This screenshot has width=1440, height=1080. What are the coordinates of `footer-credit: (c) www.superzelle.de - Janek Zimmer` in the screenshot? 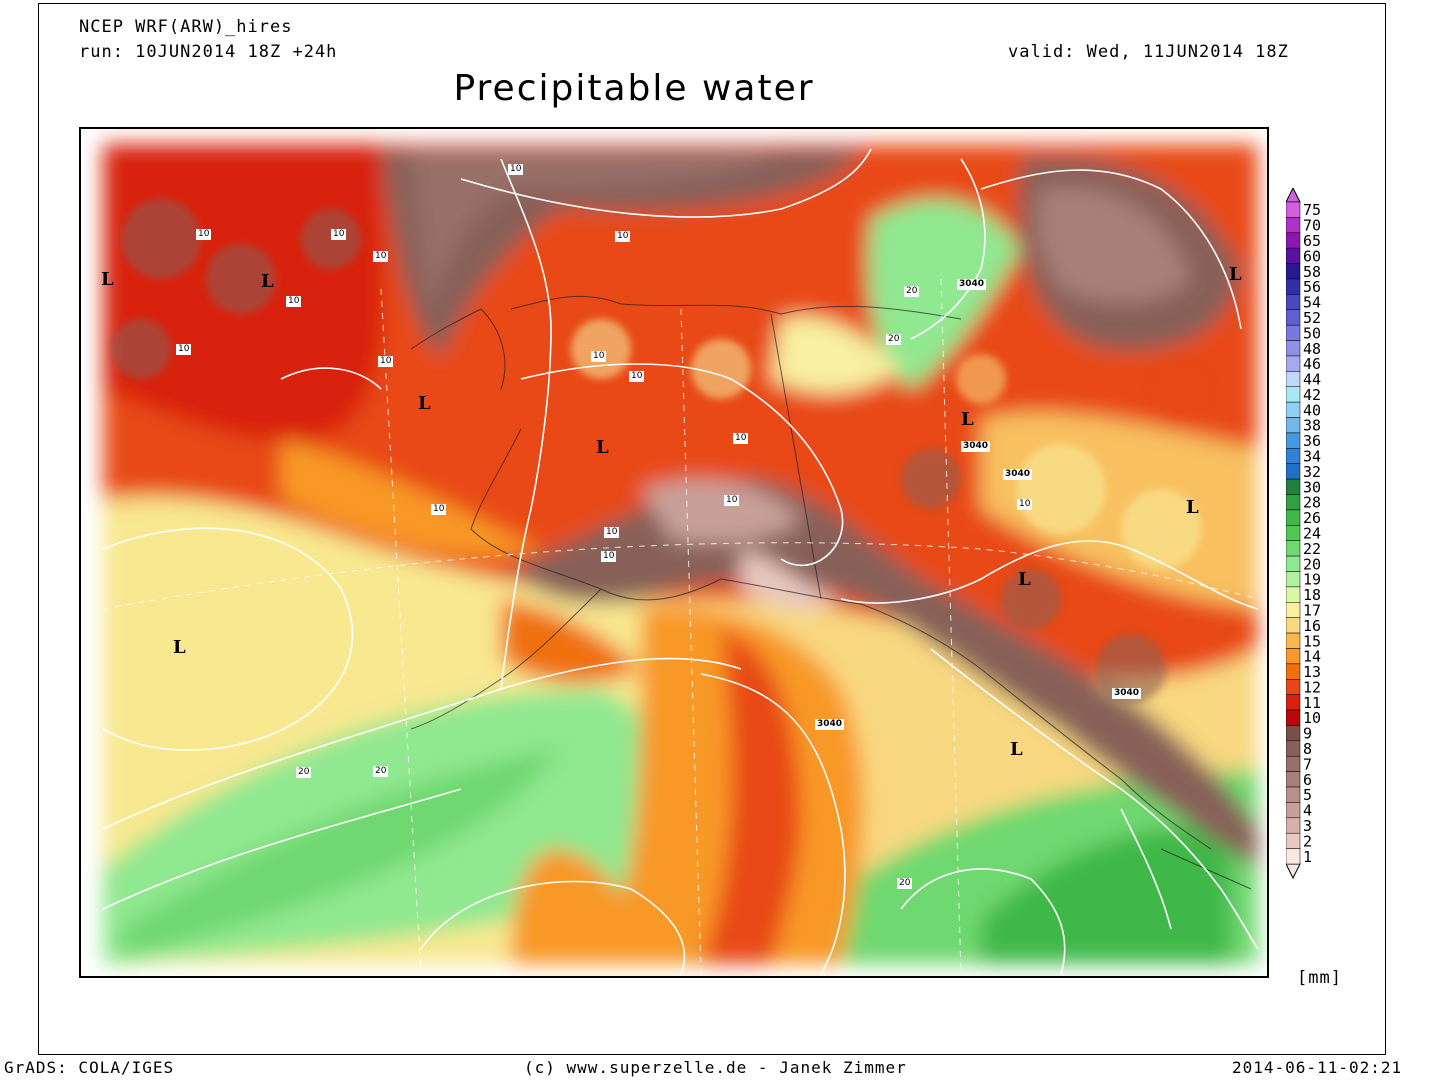 It's located at (715, 1067).